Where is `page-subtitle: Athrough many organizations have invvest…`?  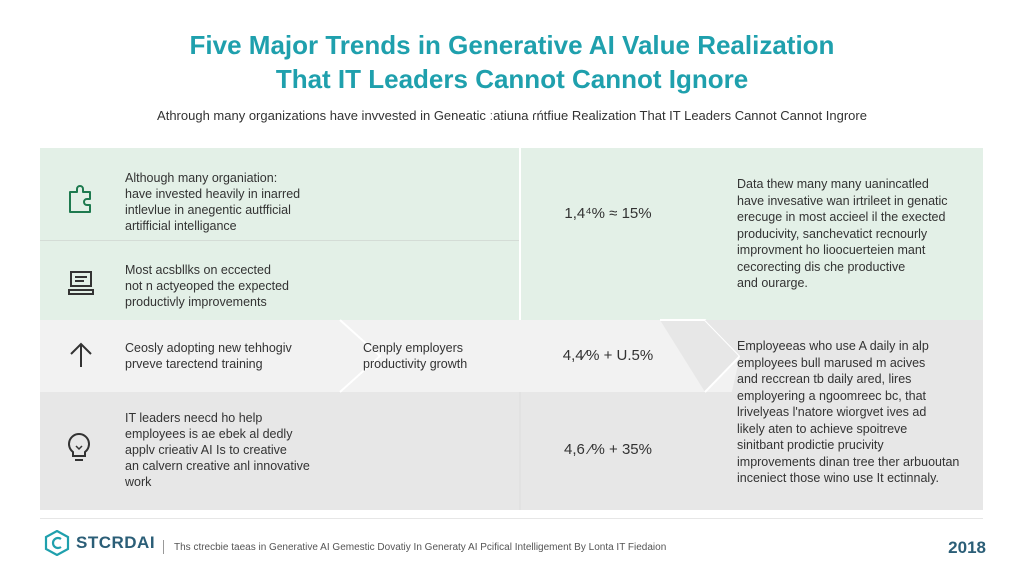
page-subtitle: Athrough many organizations have invvest… is located at coordinates (512, 115).